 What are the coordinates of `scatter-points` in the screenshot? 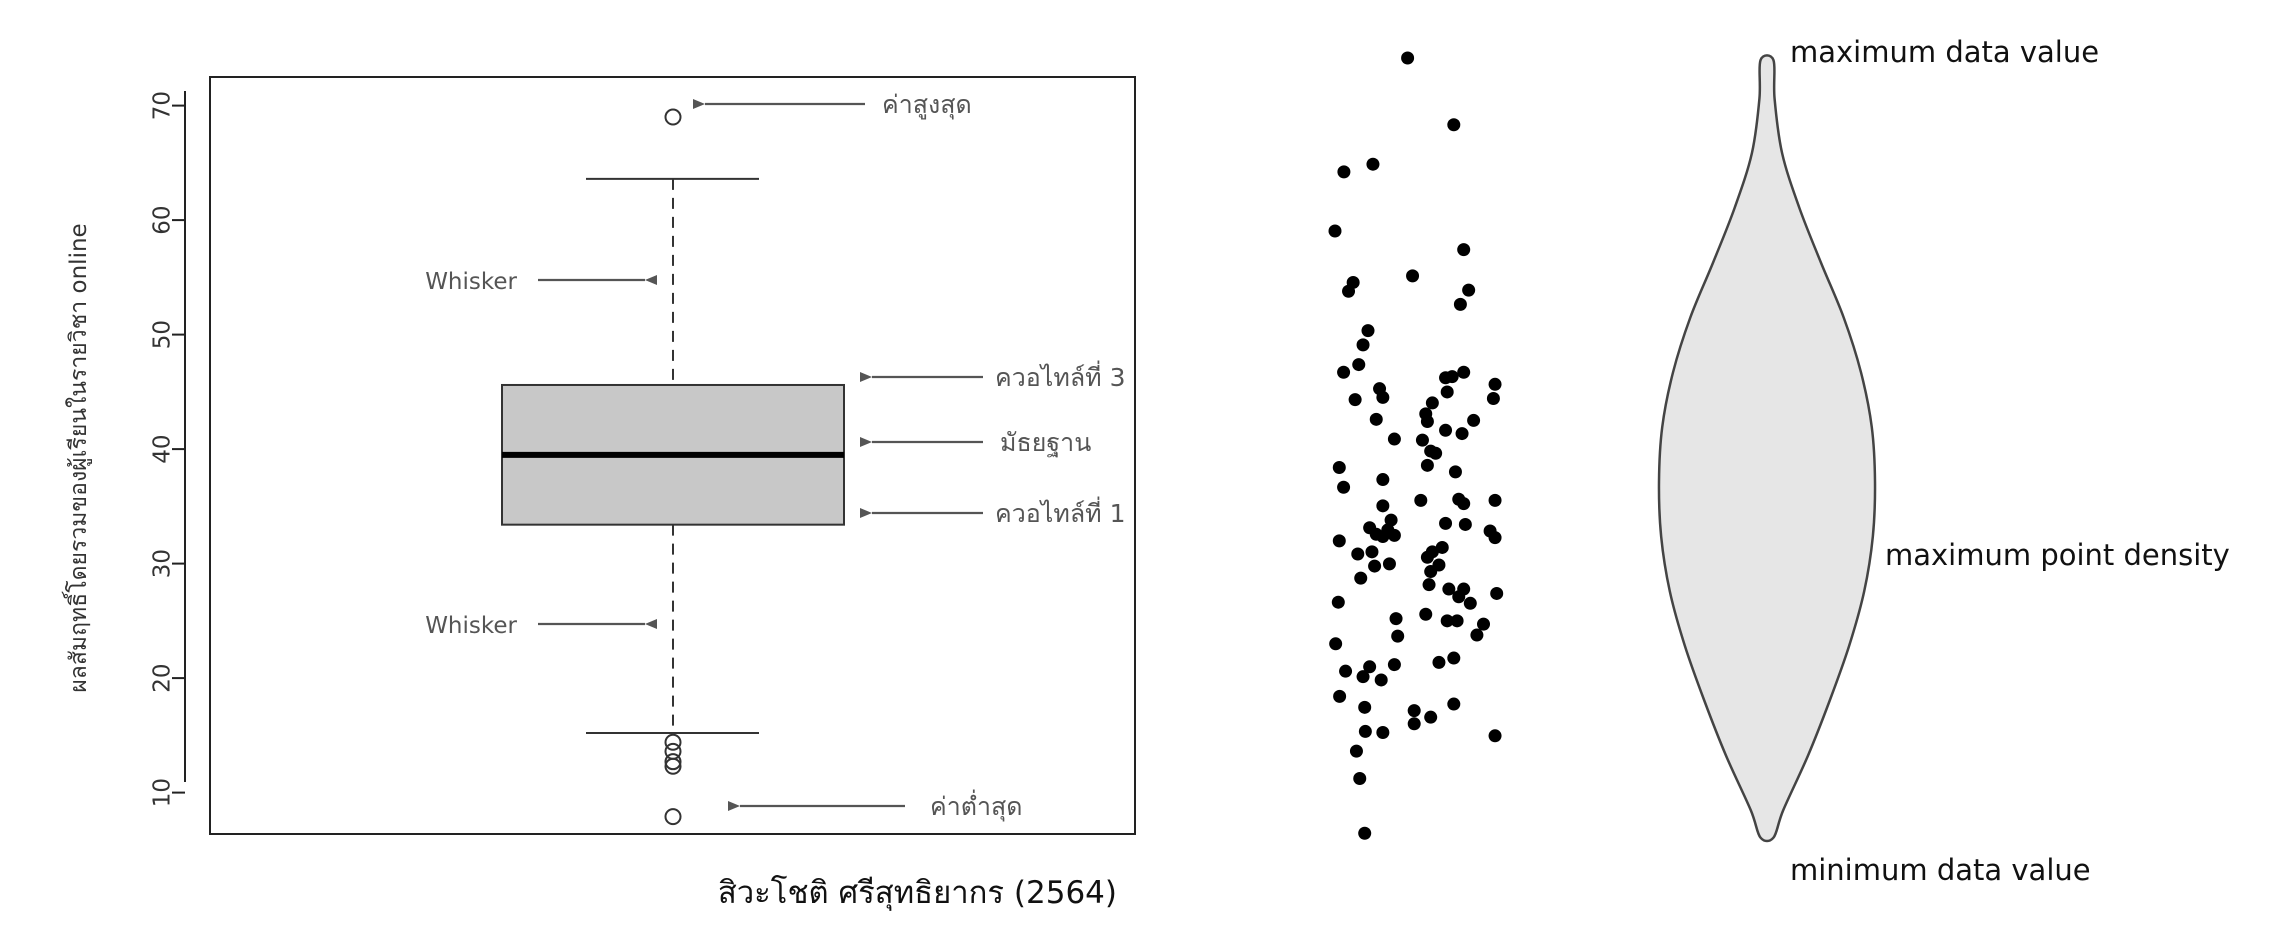 It's located at (1416, 445).